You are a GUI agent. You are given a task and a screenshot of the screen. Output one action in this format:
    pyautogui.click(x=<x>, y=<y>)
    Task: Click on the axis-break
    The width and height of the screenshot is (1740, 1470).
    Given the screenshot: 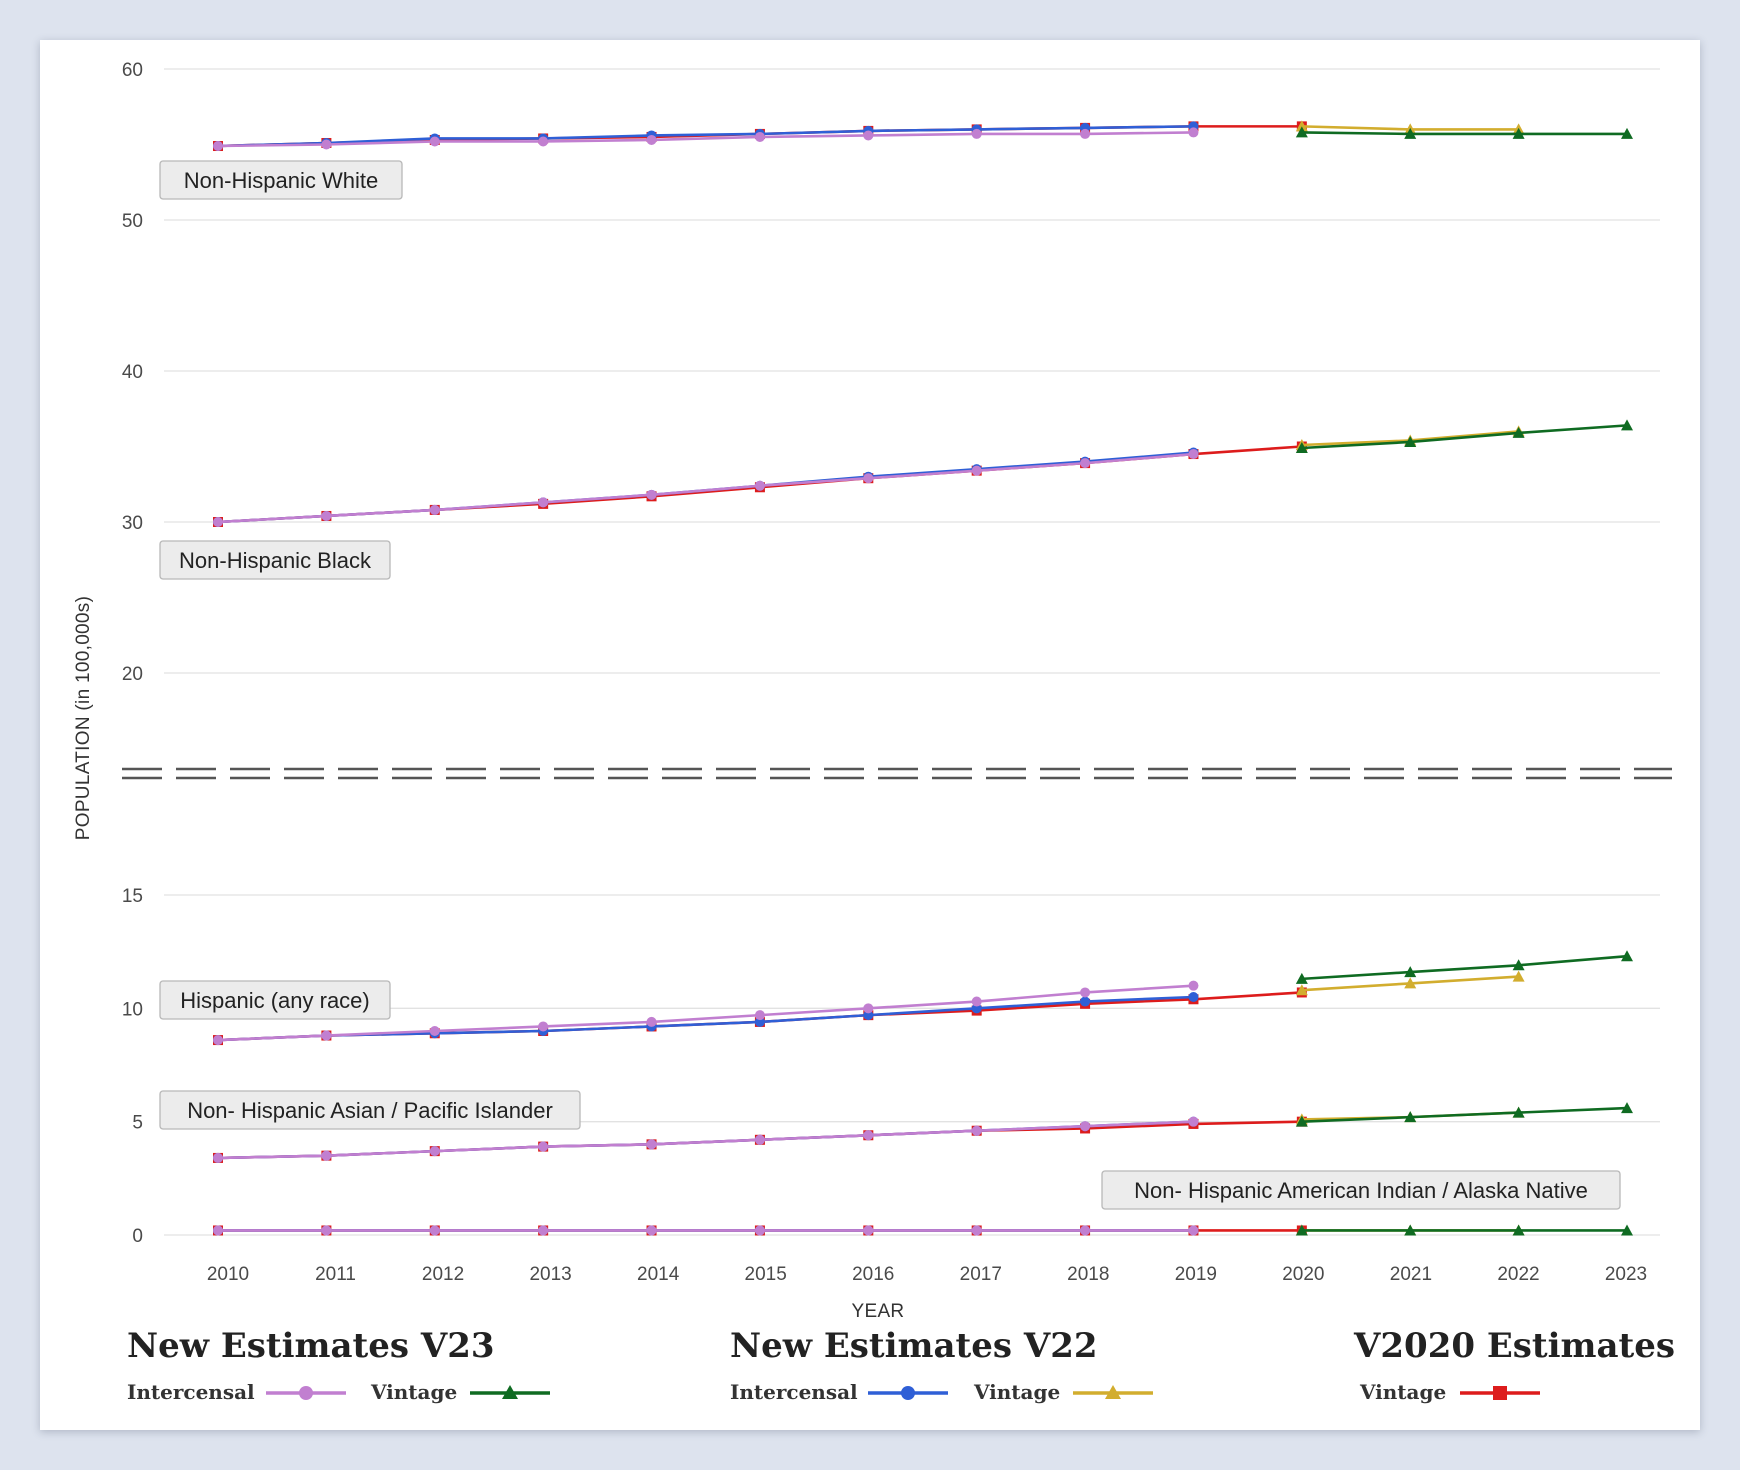 What is the action you would take?
    pyautogui.click(x=897, y=773)
    